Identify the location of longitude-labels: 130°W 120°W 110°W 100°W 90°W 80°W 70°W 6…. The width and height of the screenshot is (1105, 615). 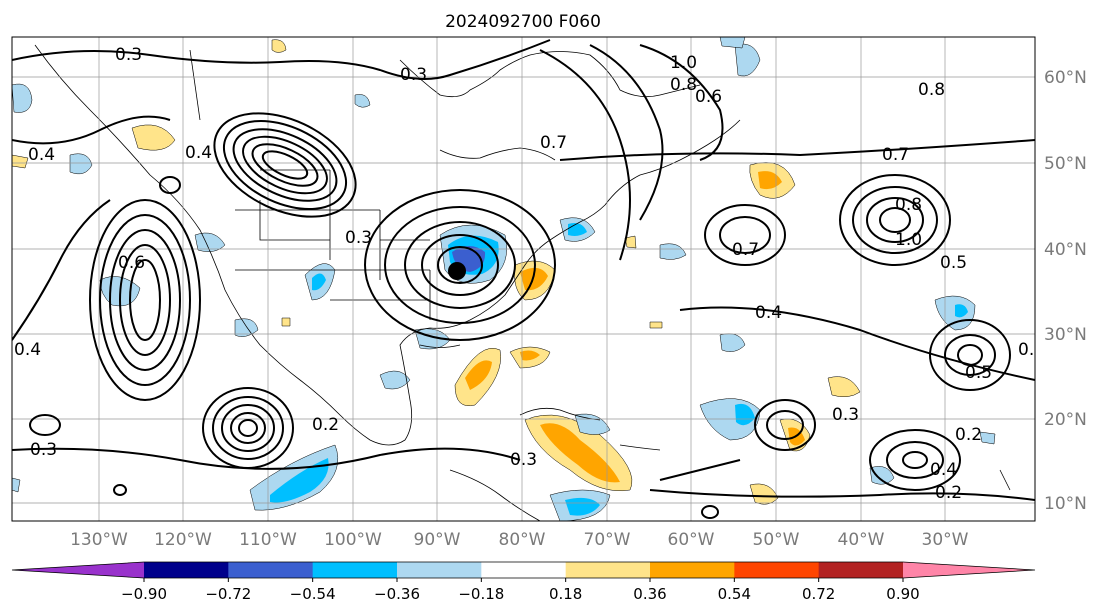
(519, 540).